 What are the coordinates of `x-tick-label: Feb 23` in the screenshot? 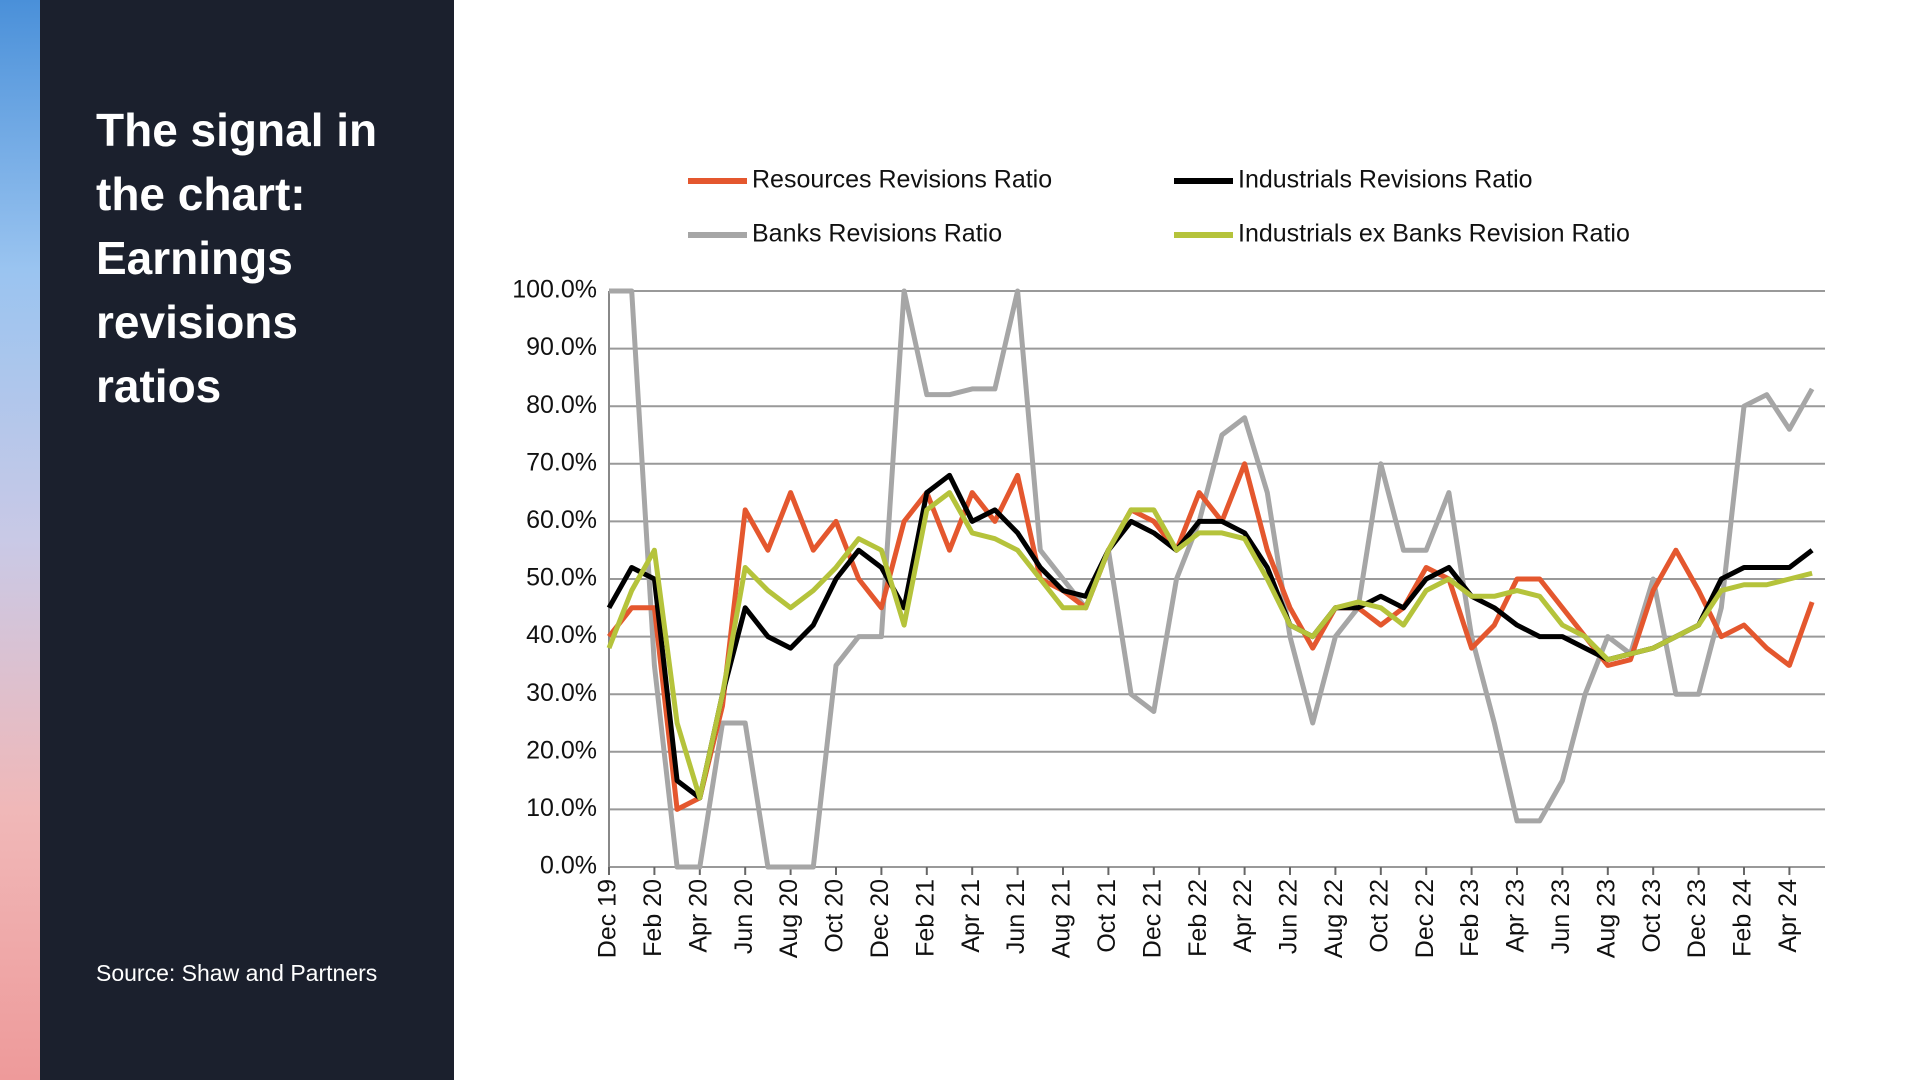 It's located at (1470, 918).